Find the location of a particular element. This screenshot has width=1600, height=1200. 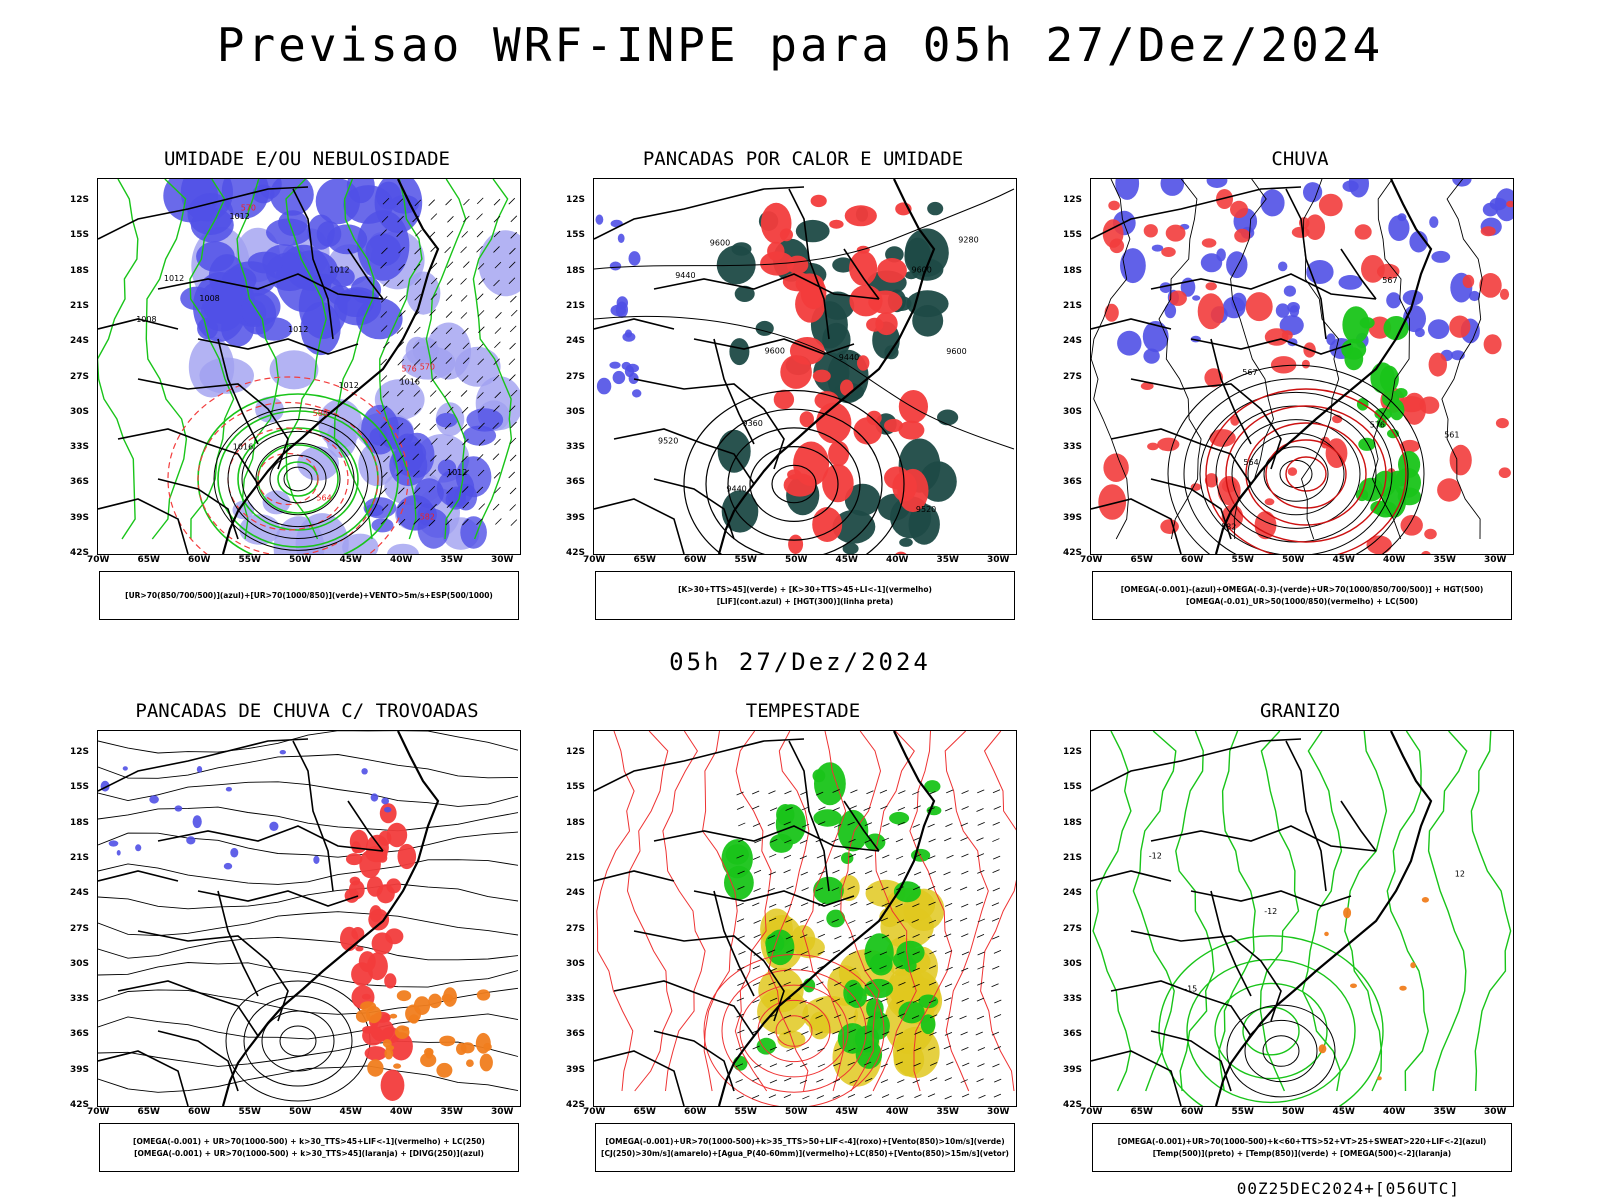

latitude-label: 15S is located at coordinates (576, 235).